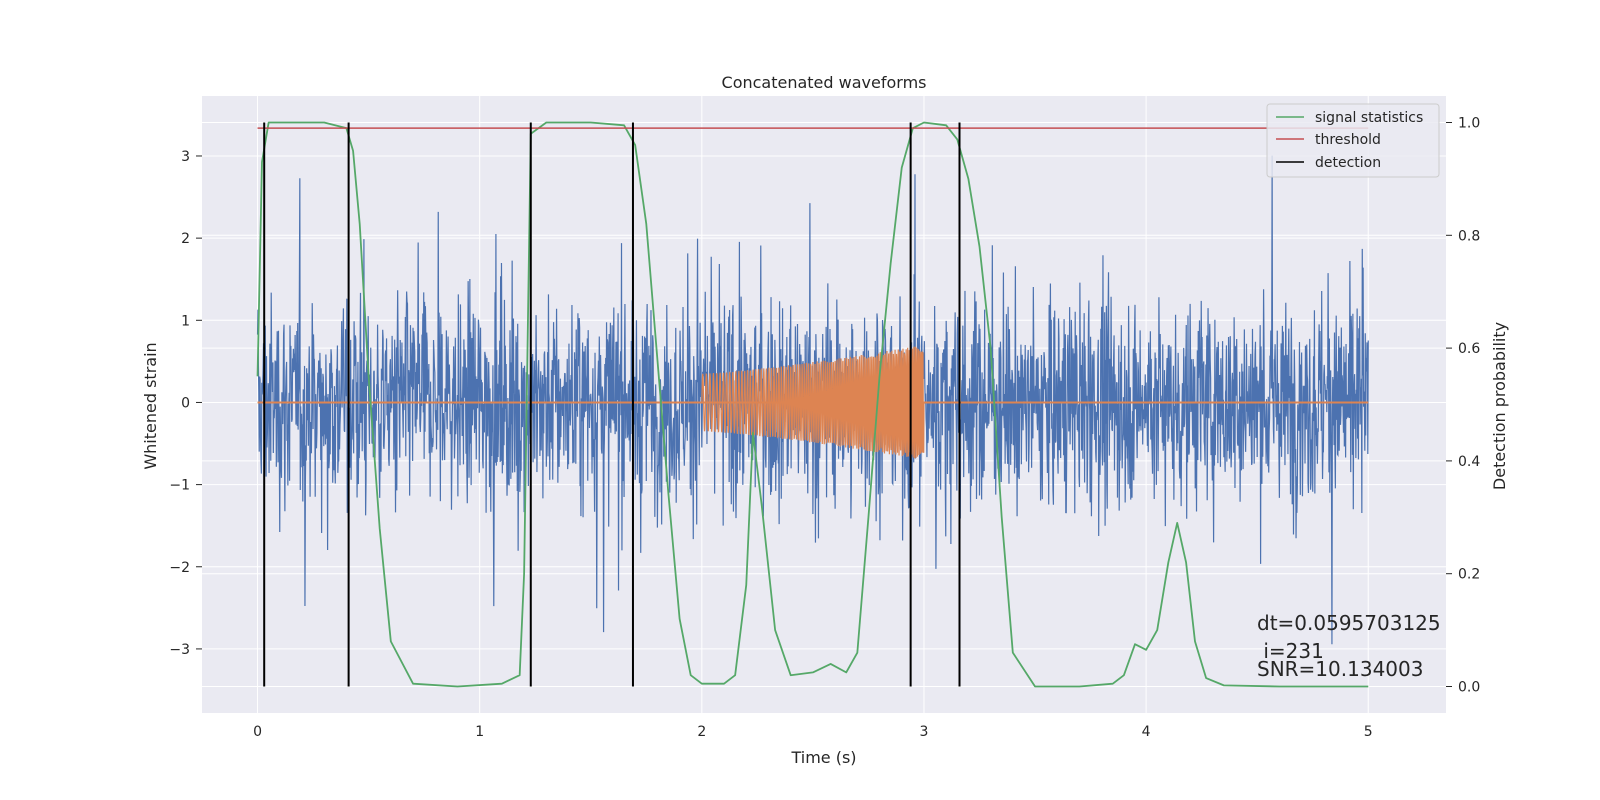 This screenshot has height=800, width=1600. I want to click on y-tick-label: 2, so click(185, 239).